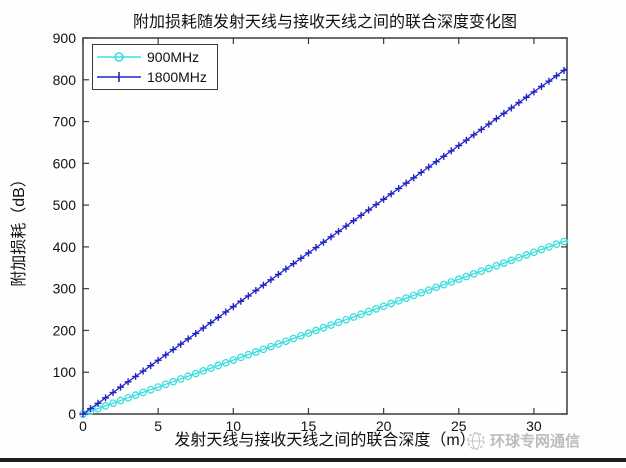 The image size is (626, 468). What do you see at coordinates (83, 426) in the screenshot?
I see `x-tick-label: 0` at bounding box center [83, 426].